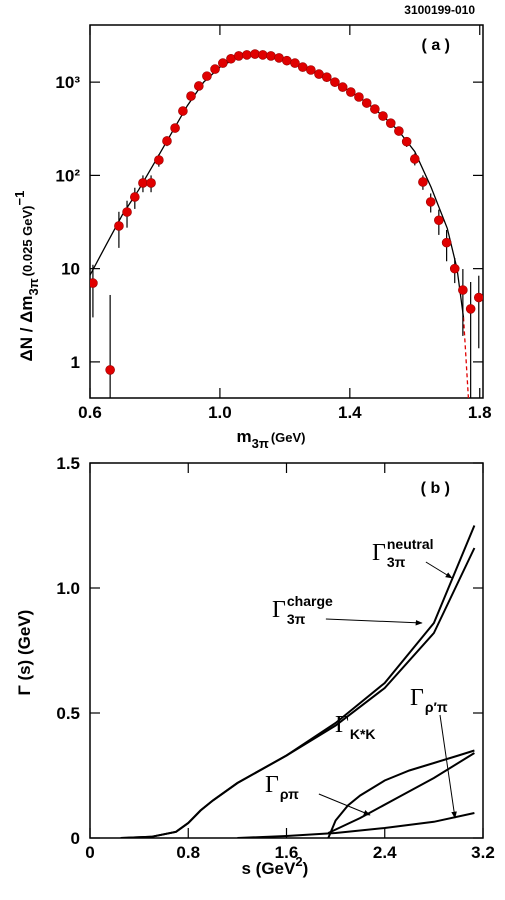  Describe the element at coordinates (439, 10) in the screenshot. I see `figure-id: 3100199-010` at that location.